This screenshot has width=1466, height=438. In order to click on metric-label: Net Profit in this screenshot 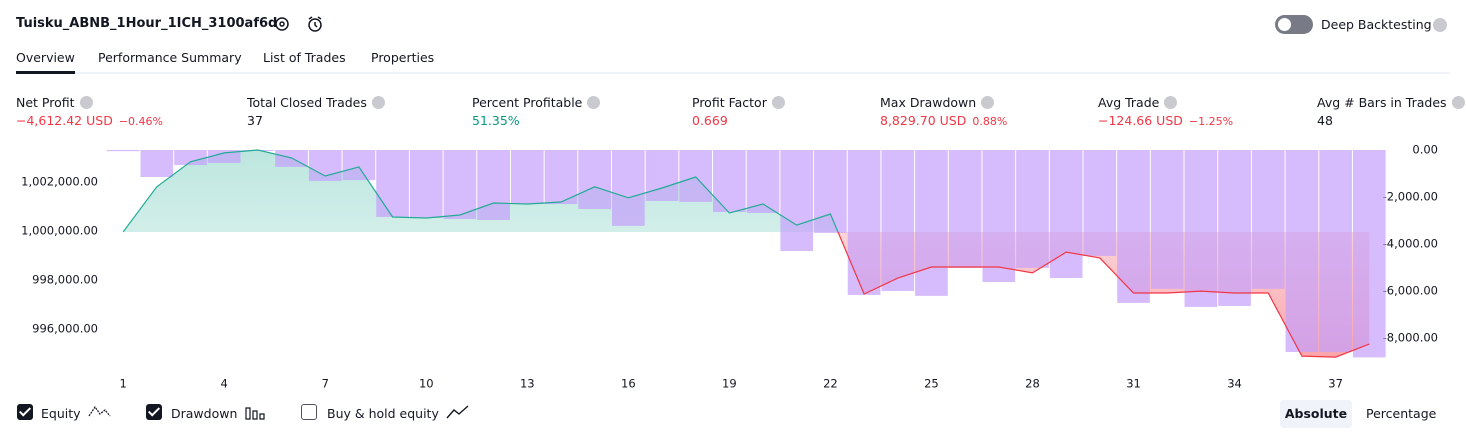, I will do `click(54, 102)`.